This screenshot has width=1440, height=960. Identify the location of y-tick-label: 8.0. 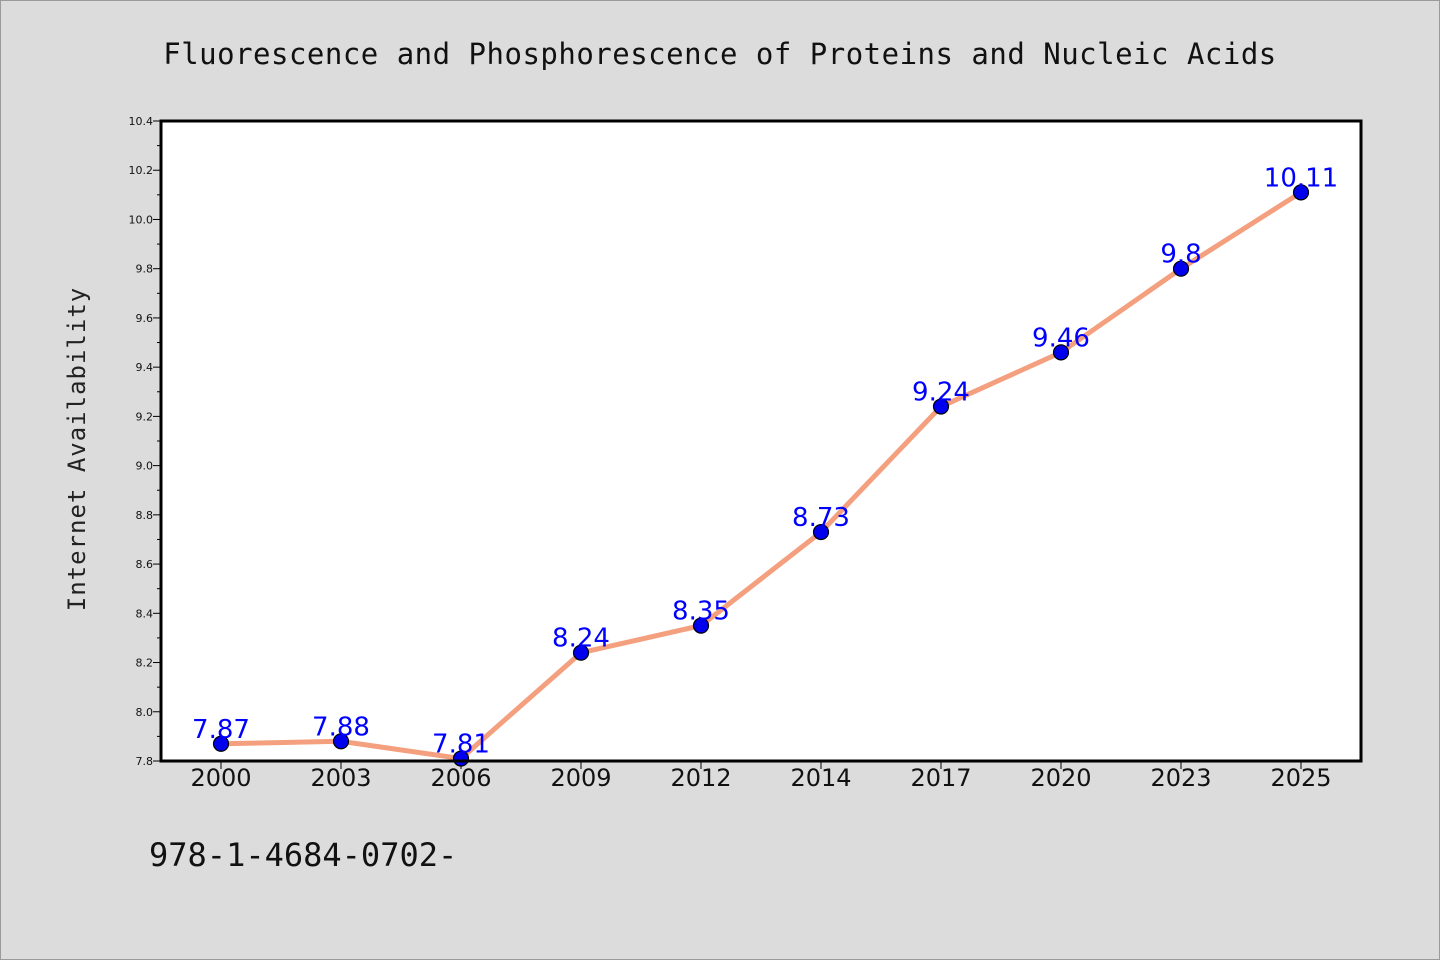
(145, 712).